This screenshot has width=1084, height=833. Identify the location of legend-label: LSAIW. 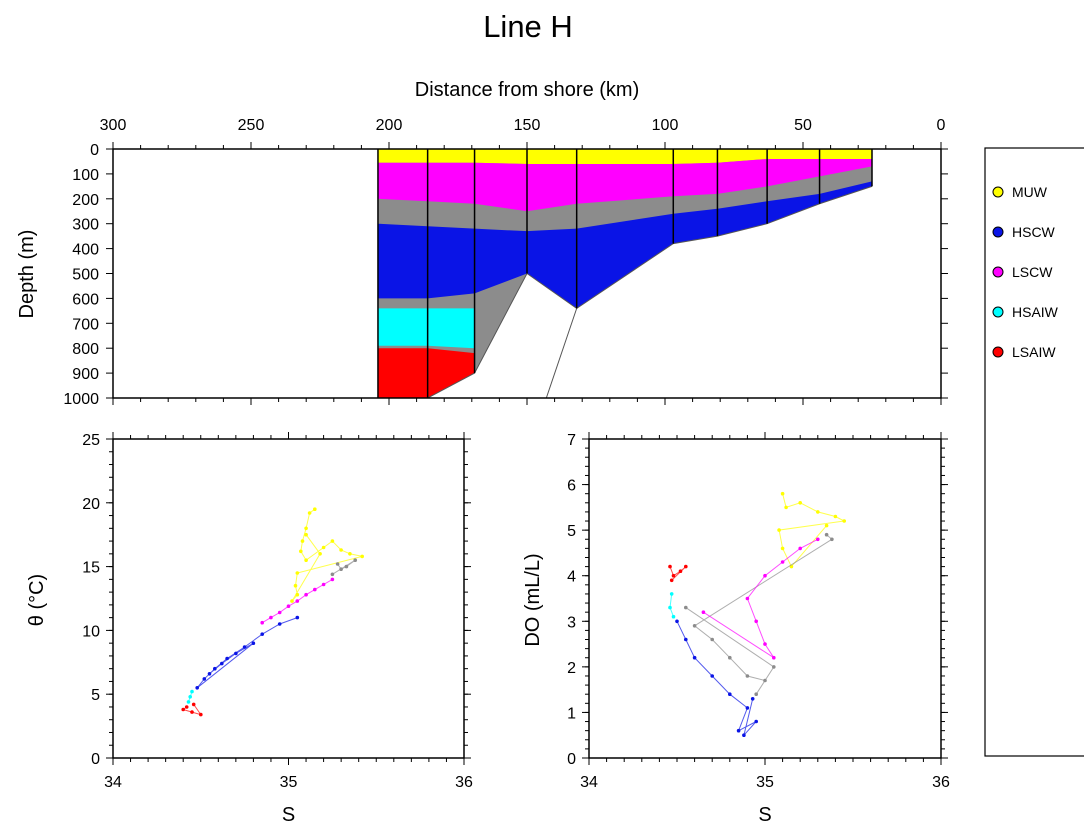
(1034, 352).